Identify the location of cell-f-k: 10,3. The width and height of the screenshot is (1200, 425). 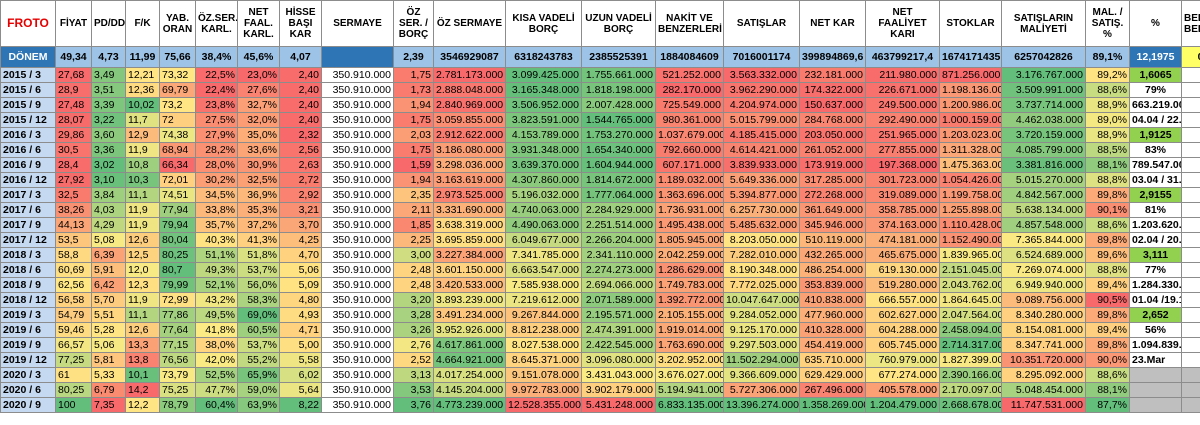
(142, 180).